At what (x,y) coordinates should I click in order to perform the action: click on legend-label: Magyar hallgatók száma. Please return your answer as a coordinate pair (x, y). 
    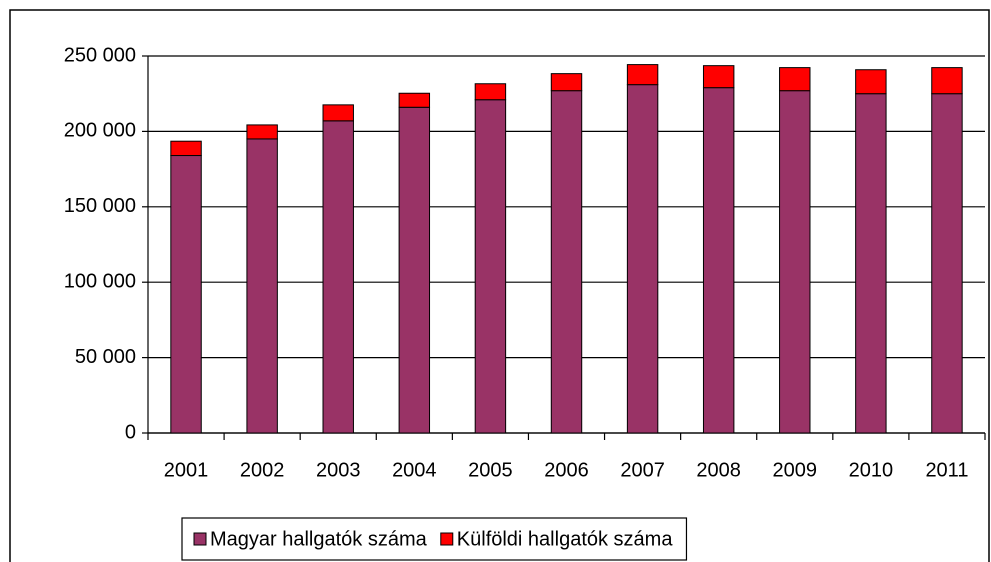
    Looking at the image, I should click on (319, 539).